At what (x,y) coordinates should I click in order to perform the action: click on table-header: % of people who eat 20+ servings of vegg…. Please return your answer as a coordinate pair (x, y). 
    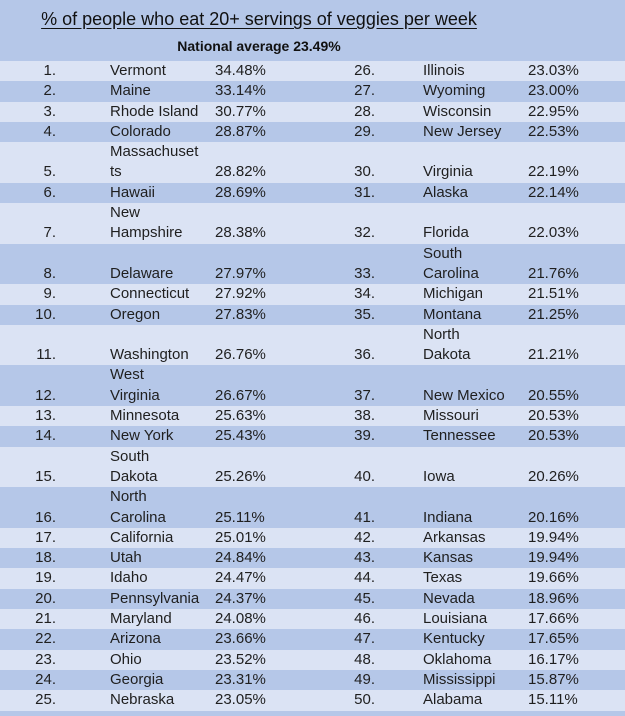
    Looking at the image, I should click on (312, 30).